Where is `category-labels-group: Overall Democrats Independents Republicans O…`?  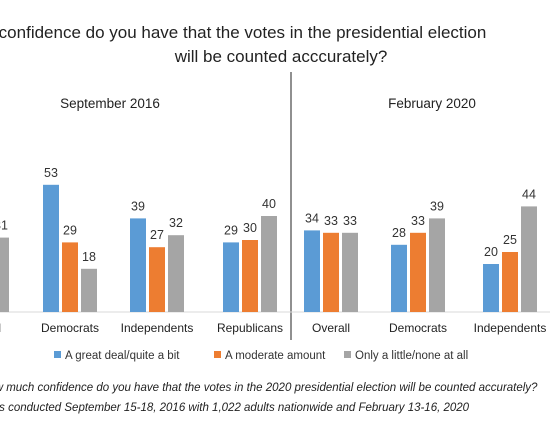
category-labels-group: Overall Democrats Independents Republicans O… is located at coordinates (273, 328).